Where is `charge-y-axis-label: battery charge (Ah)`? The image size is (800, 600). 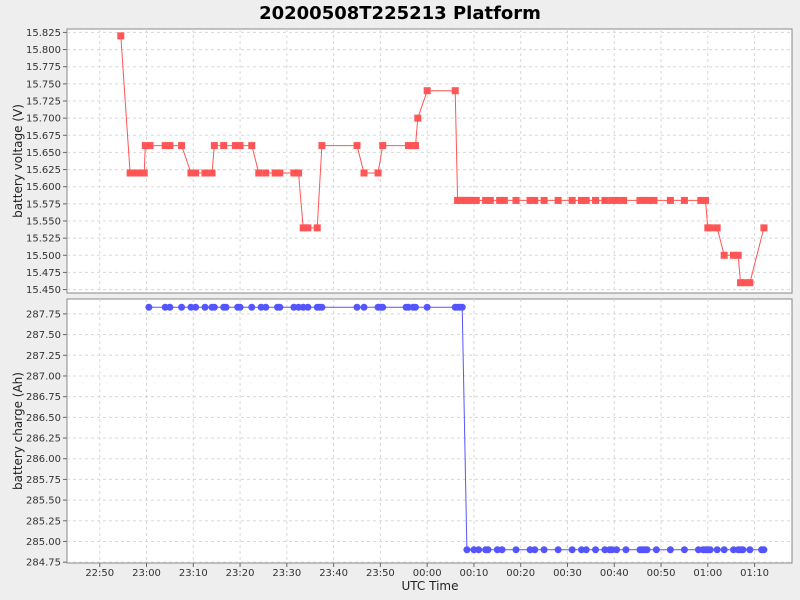 charge-y-axis-label: battery charge (Ah) is located at coordinates (18, 431).